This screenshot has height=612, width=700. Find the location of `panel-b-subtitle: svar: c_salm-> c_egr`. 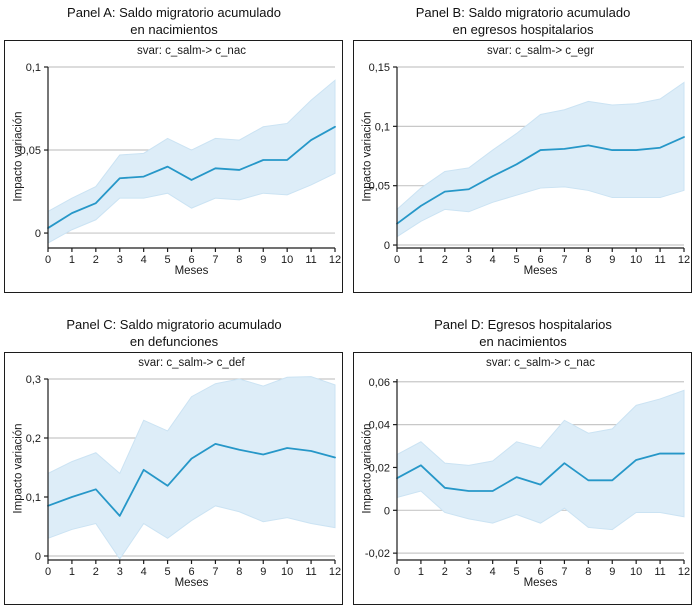

panel-b-subtitle: svar: c_salm-> c_egr is located at coordinates (540, 51).